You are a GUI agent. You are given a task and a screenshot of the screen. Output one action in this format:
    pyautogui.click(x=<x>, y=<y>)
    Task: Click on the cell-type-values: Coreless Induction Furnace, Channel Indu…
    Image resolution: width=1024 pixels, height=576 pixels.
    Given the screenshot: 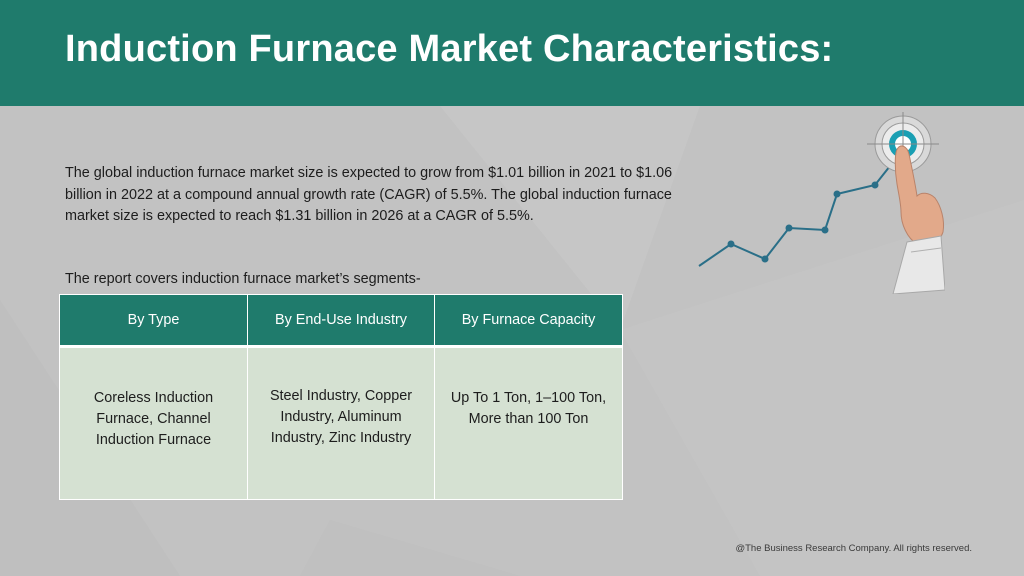 What is the action you would take?
    pyautogui.click(x=153, y=423)
    